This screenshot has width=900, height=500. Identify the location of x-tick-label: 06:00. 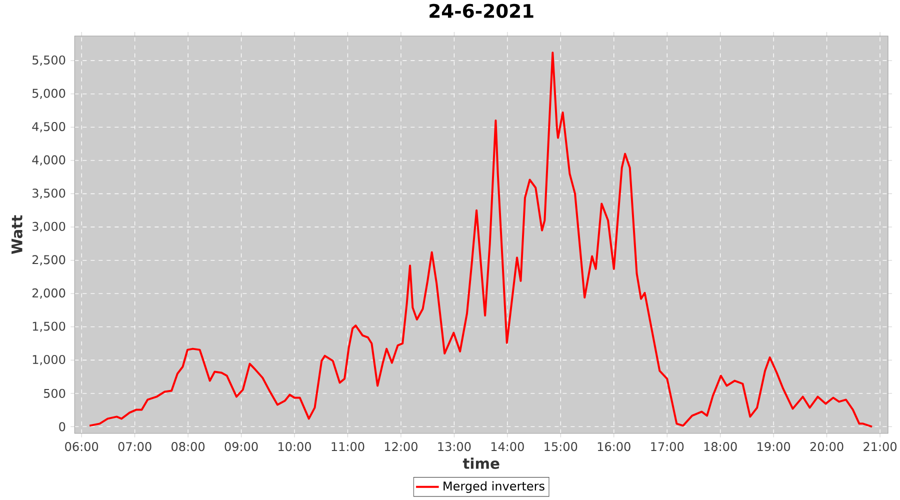
(81, 447).